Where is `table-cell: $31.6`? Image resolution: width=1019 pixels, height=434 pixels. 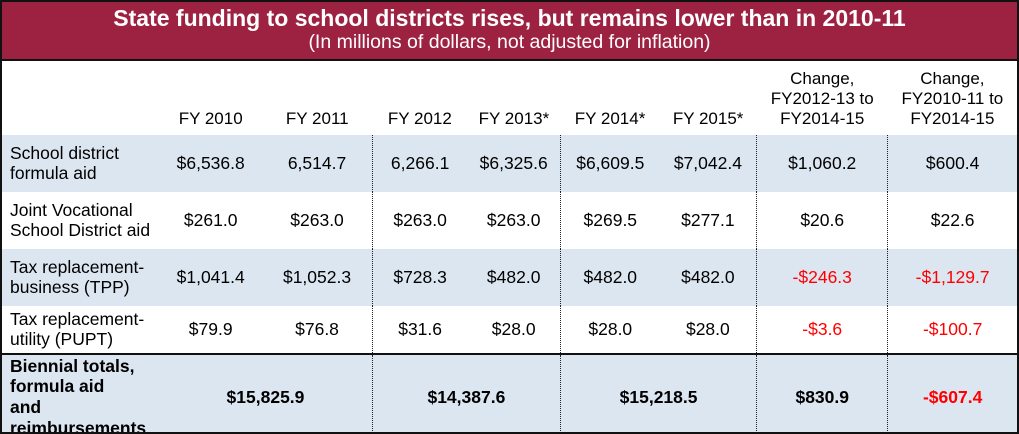
table-cell: $31.6 is located at coordinates (419, 329).